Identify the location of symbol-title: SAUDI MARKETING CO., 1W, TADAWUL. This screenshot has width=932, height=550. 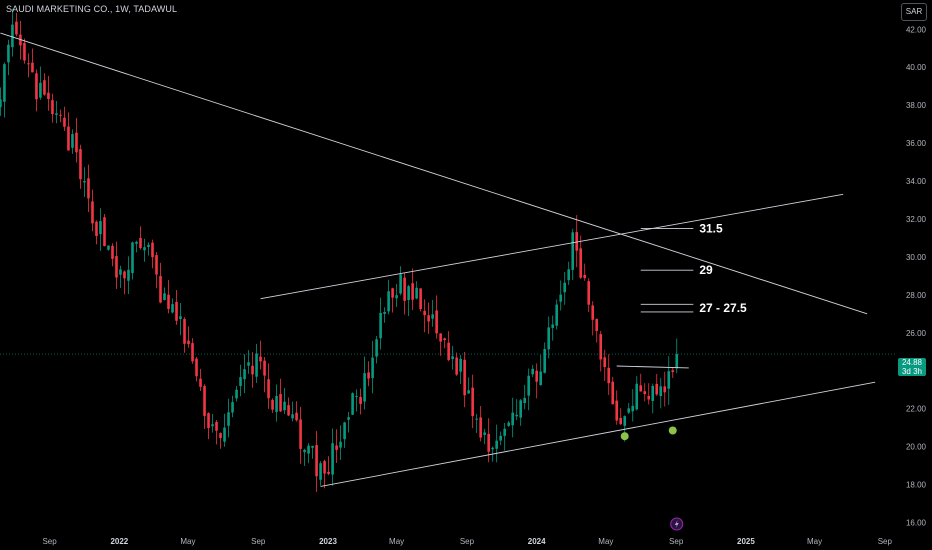
(92, 9).